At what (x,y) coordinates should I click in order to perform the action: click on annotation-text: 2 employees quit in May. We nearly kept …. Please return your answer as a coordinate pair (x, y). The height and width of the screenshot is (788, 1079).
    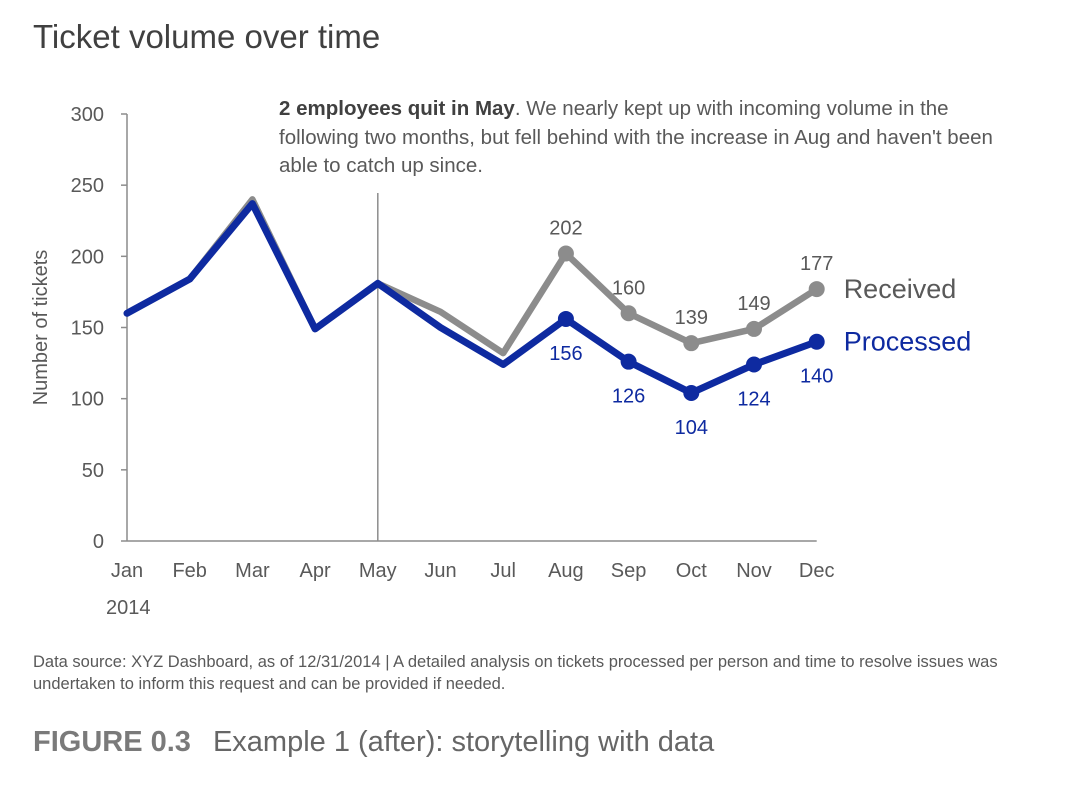
    Looking at the image, I should click on (649, 138).